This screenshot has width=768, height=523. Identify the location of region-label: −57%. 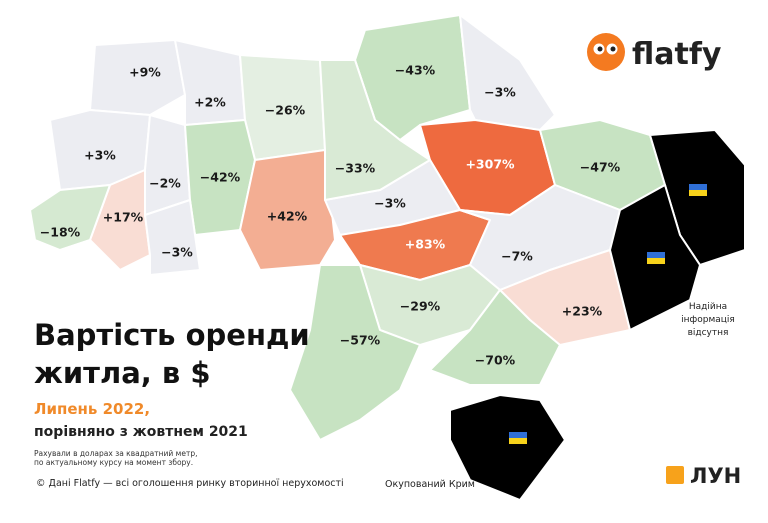
(360, 340).